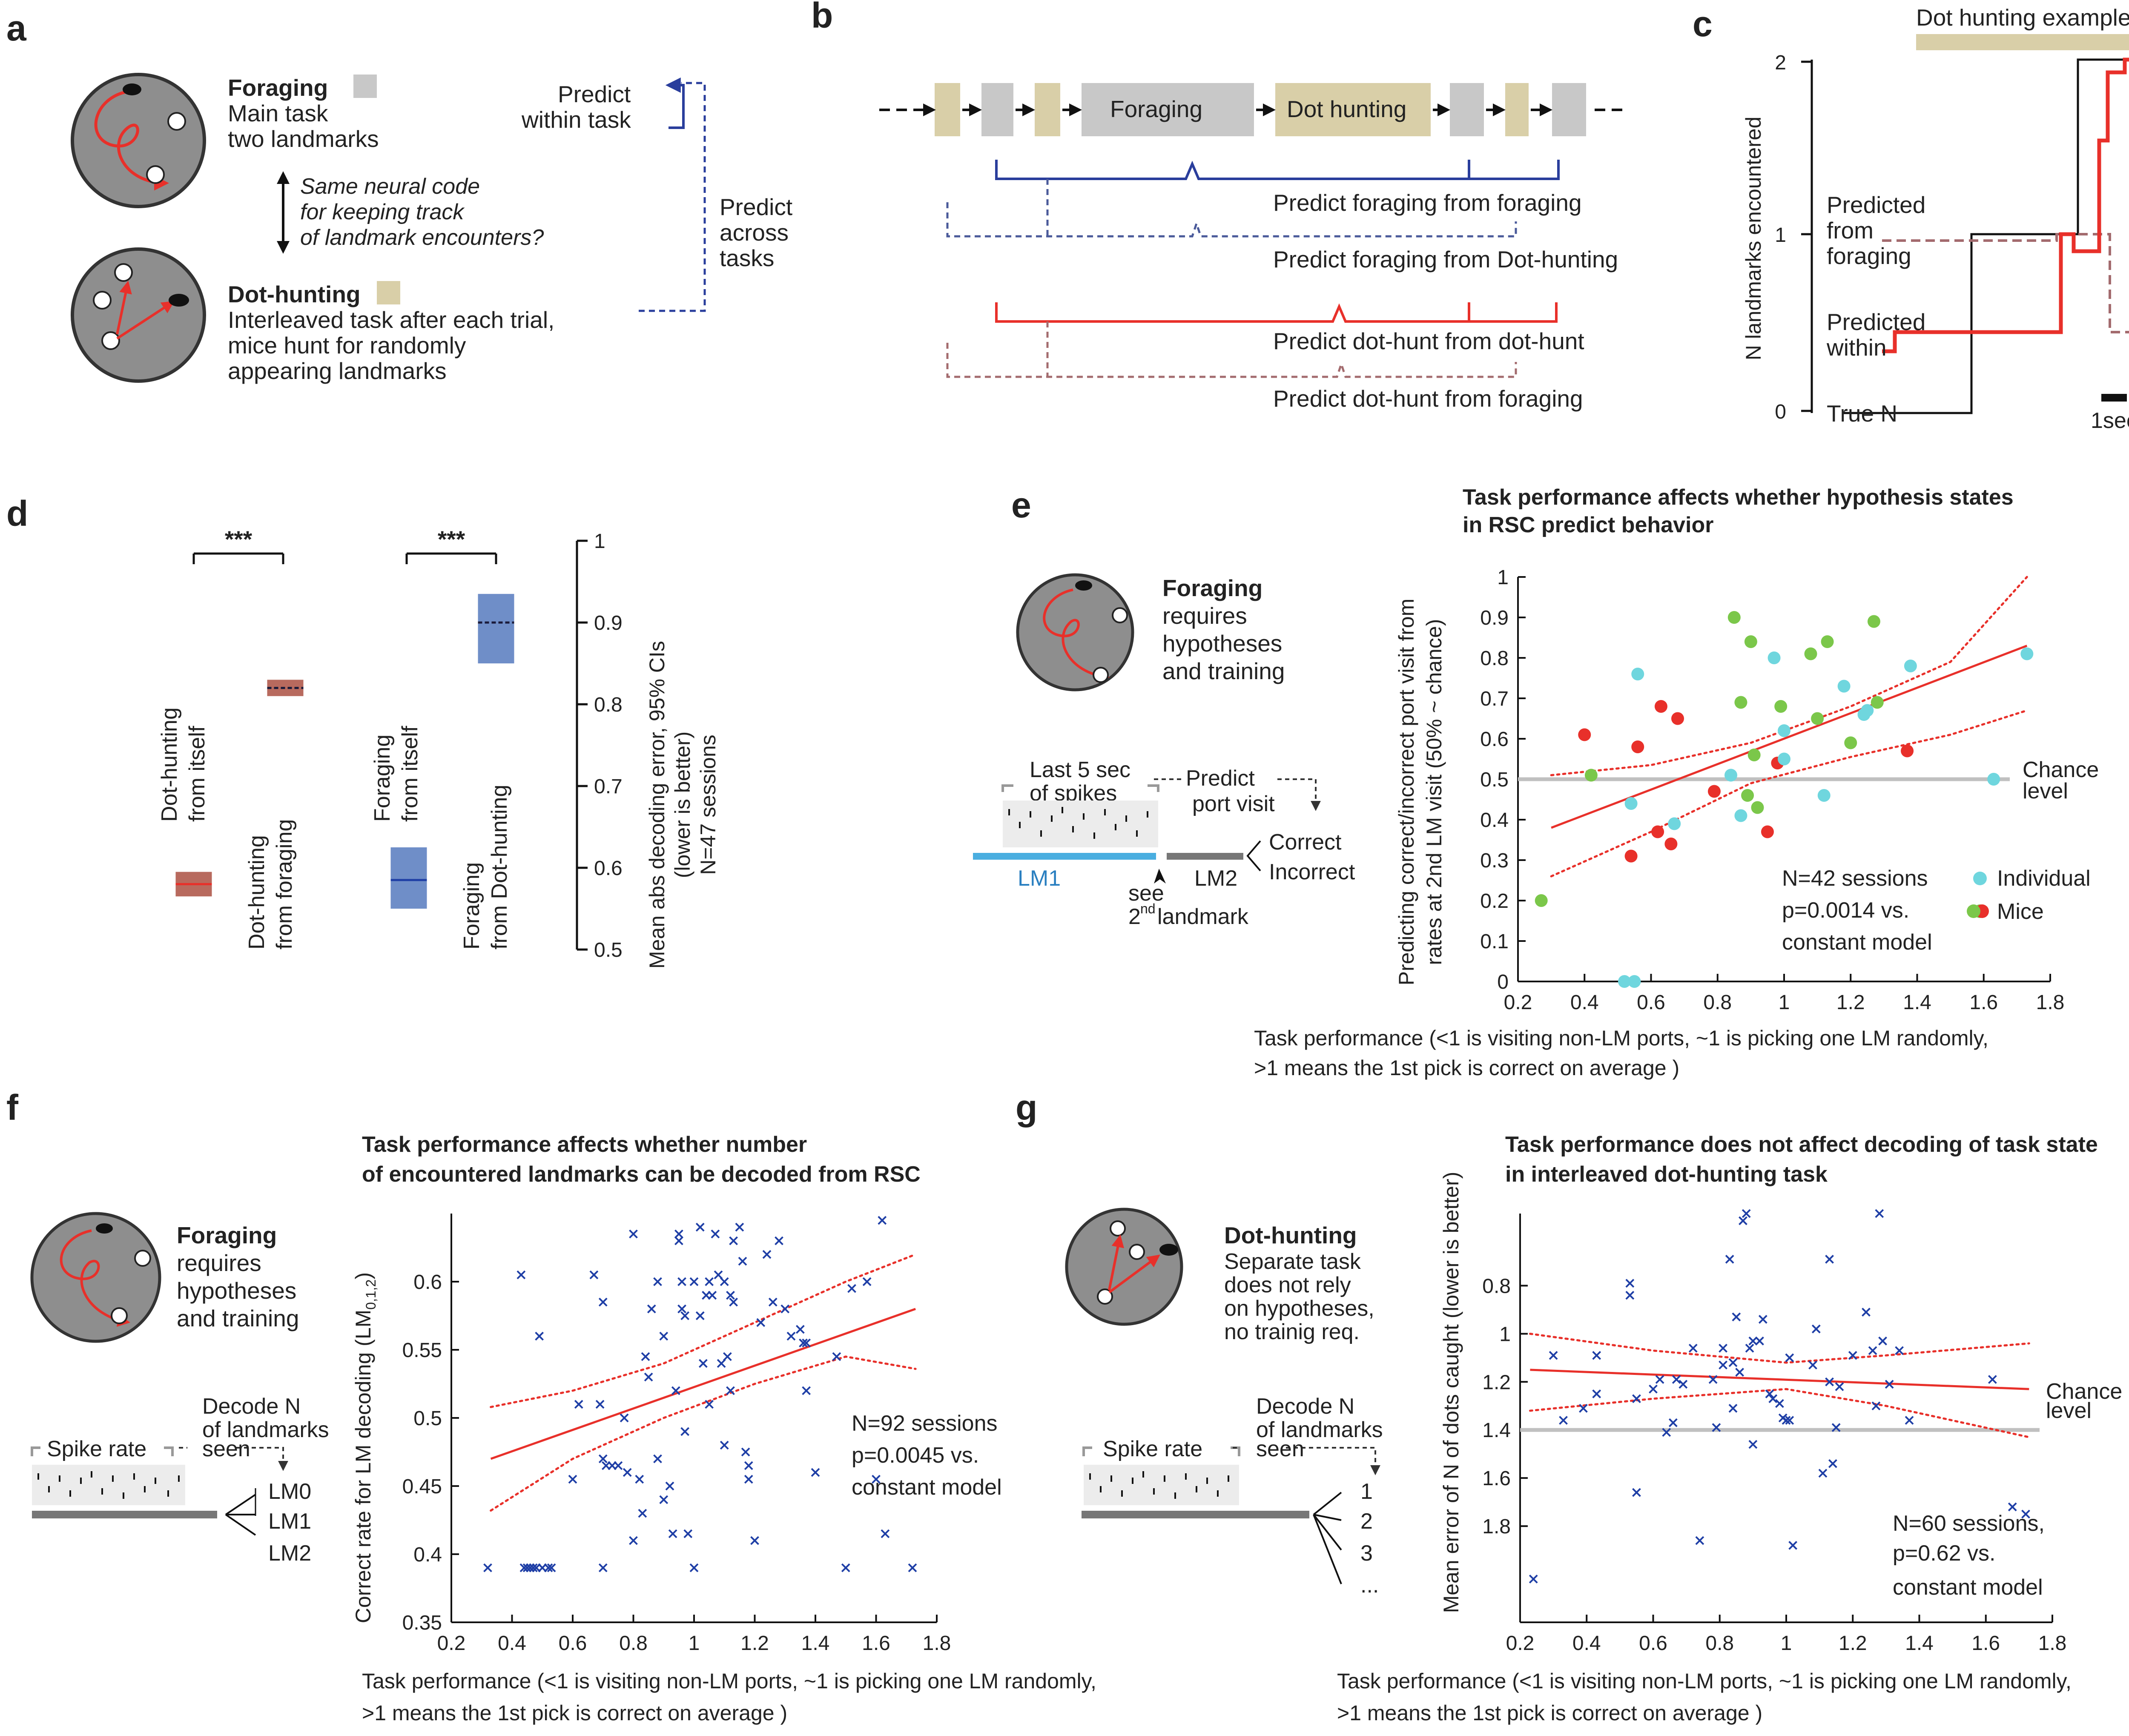 This screenshot has height=1736, width=2129. What do you see at coordinates (391, 320) in the screenshot?
I see `dot-hunting-line: Interleaved task after each trial,` at bounding box center [391, 320].